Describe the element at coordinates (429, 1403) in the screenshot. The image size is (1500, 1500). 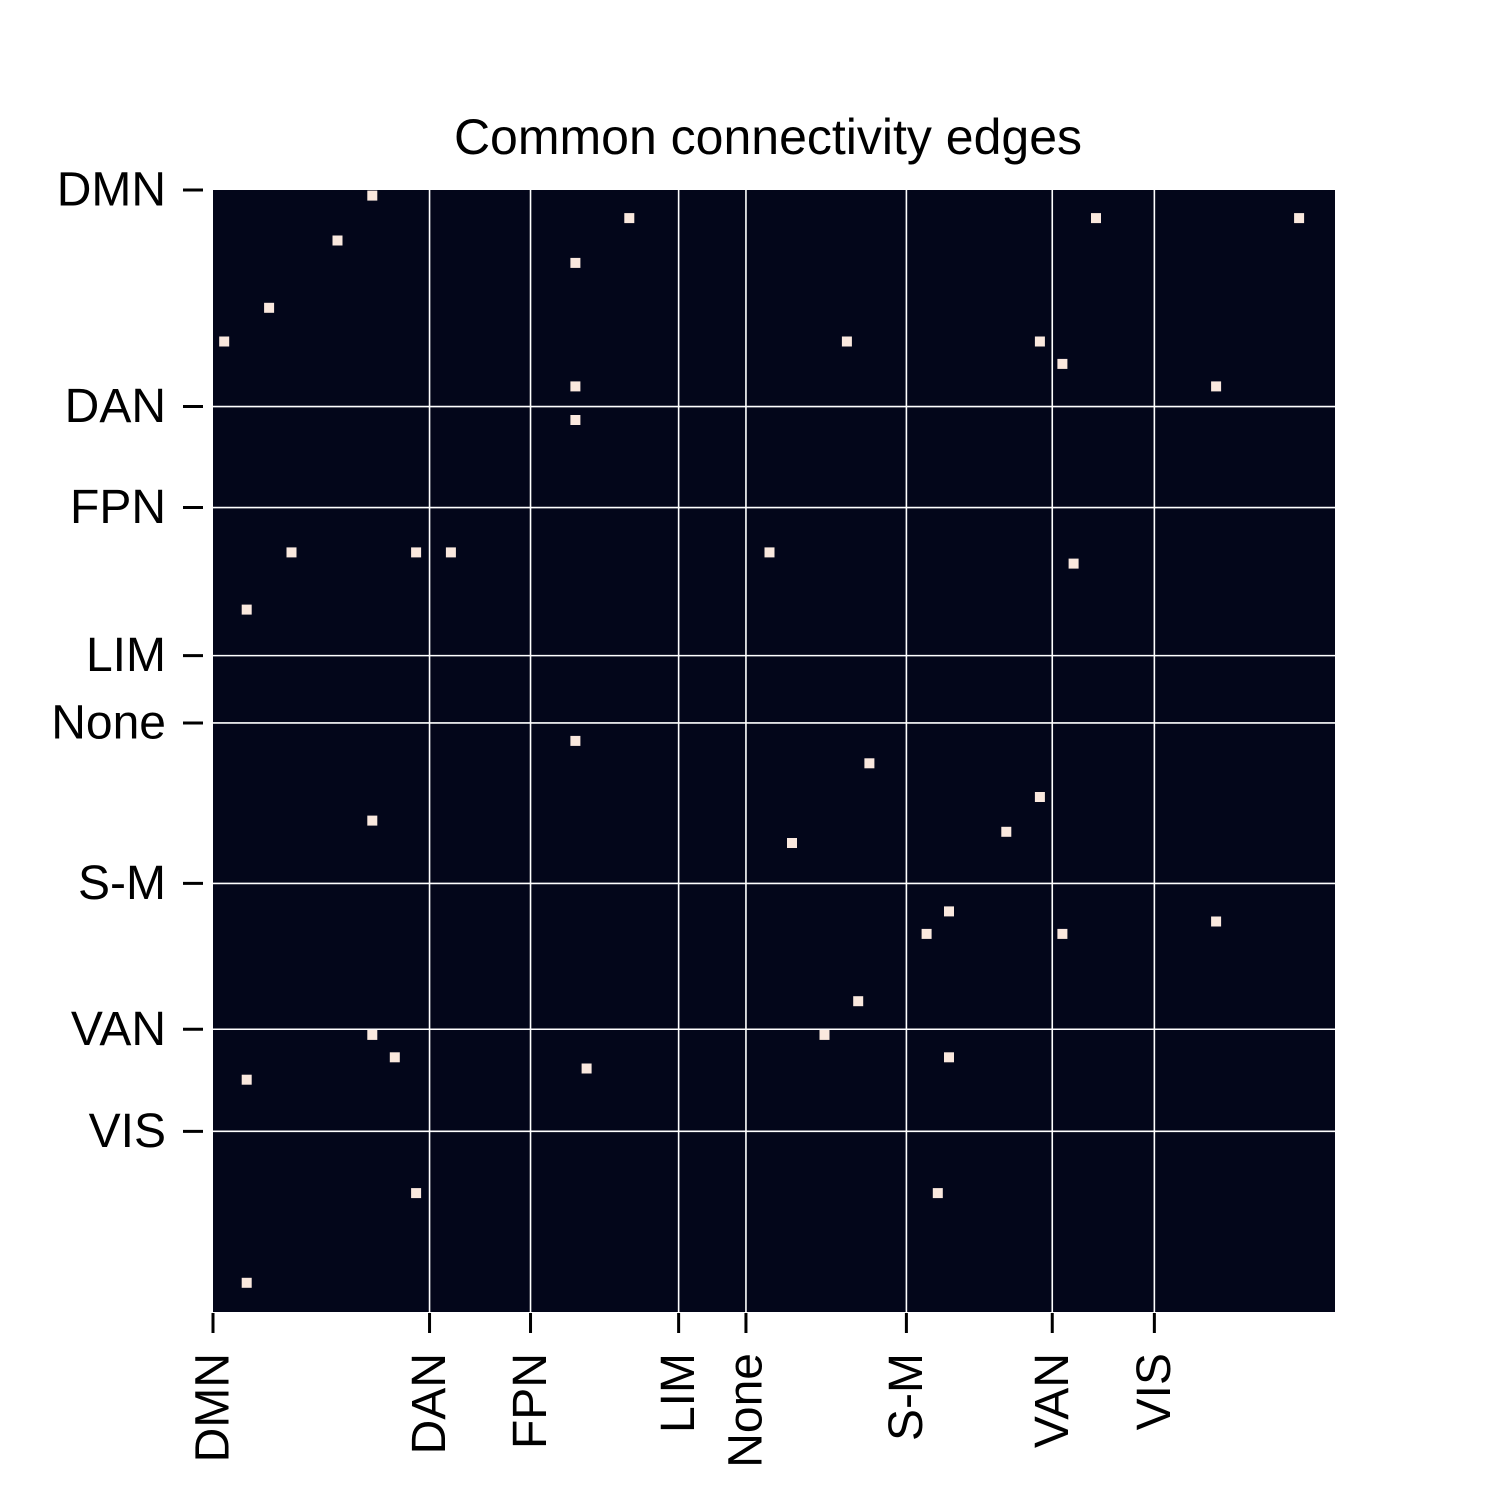
I see `x-tick-label: DAN` at that location.